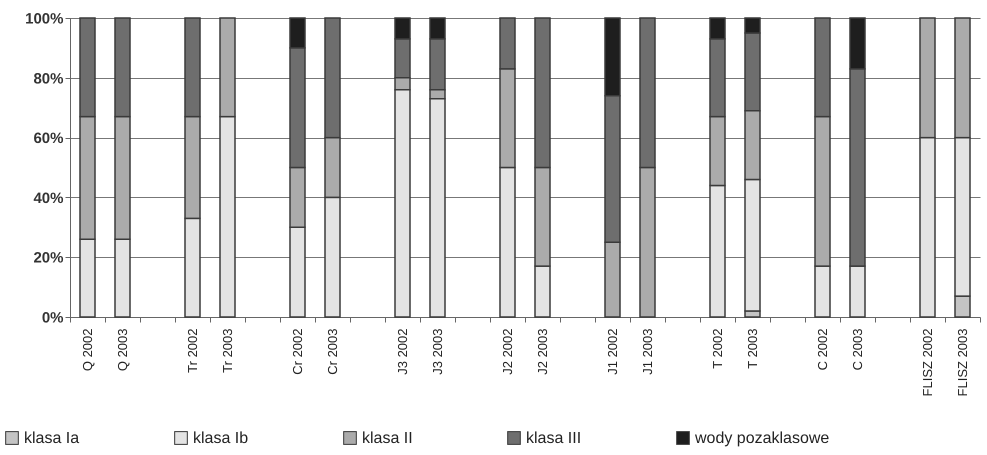 The image size is (987, 455). I want to click on legend-label: klasa III, so click(554, 438).